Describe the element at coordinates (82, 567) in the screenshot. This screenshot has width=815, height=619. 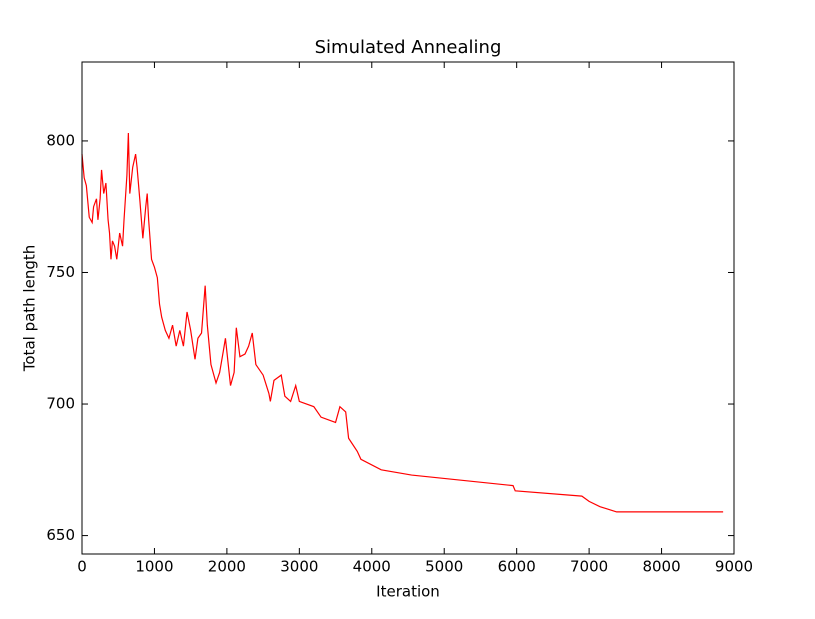
I see `x-tick-label: 0` at that location.